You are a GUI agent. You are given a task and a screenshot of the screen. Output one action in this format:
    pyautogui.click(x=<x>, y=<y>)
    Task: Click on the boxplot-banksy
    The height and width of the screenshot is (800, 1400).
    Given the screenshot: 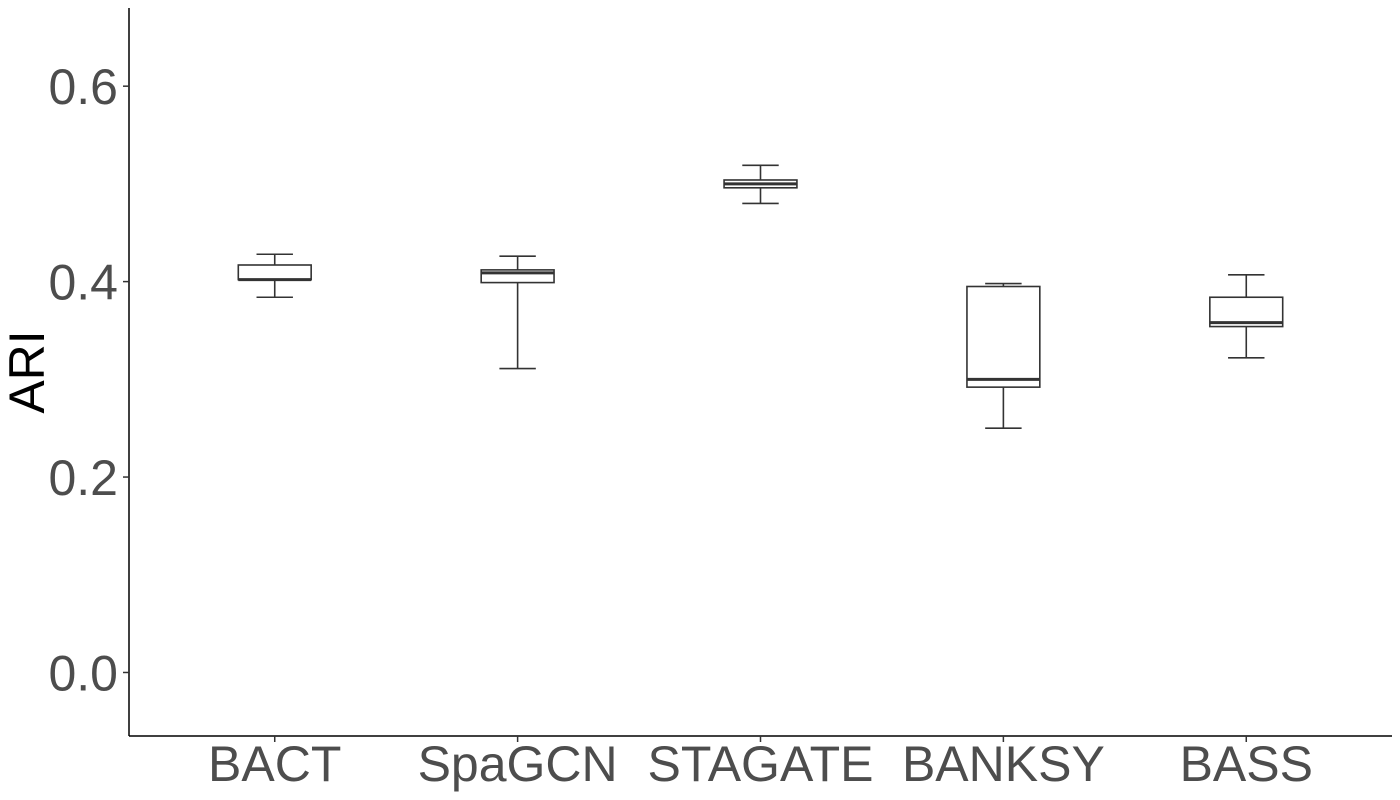 What is the action you would take?
    pyautogui.click(x=1003, y=355)
    